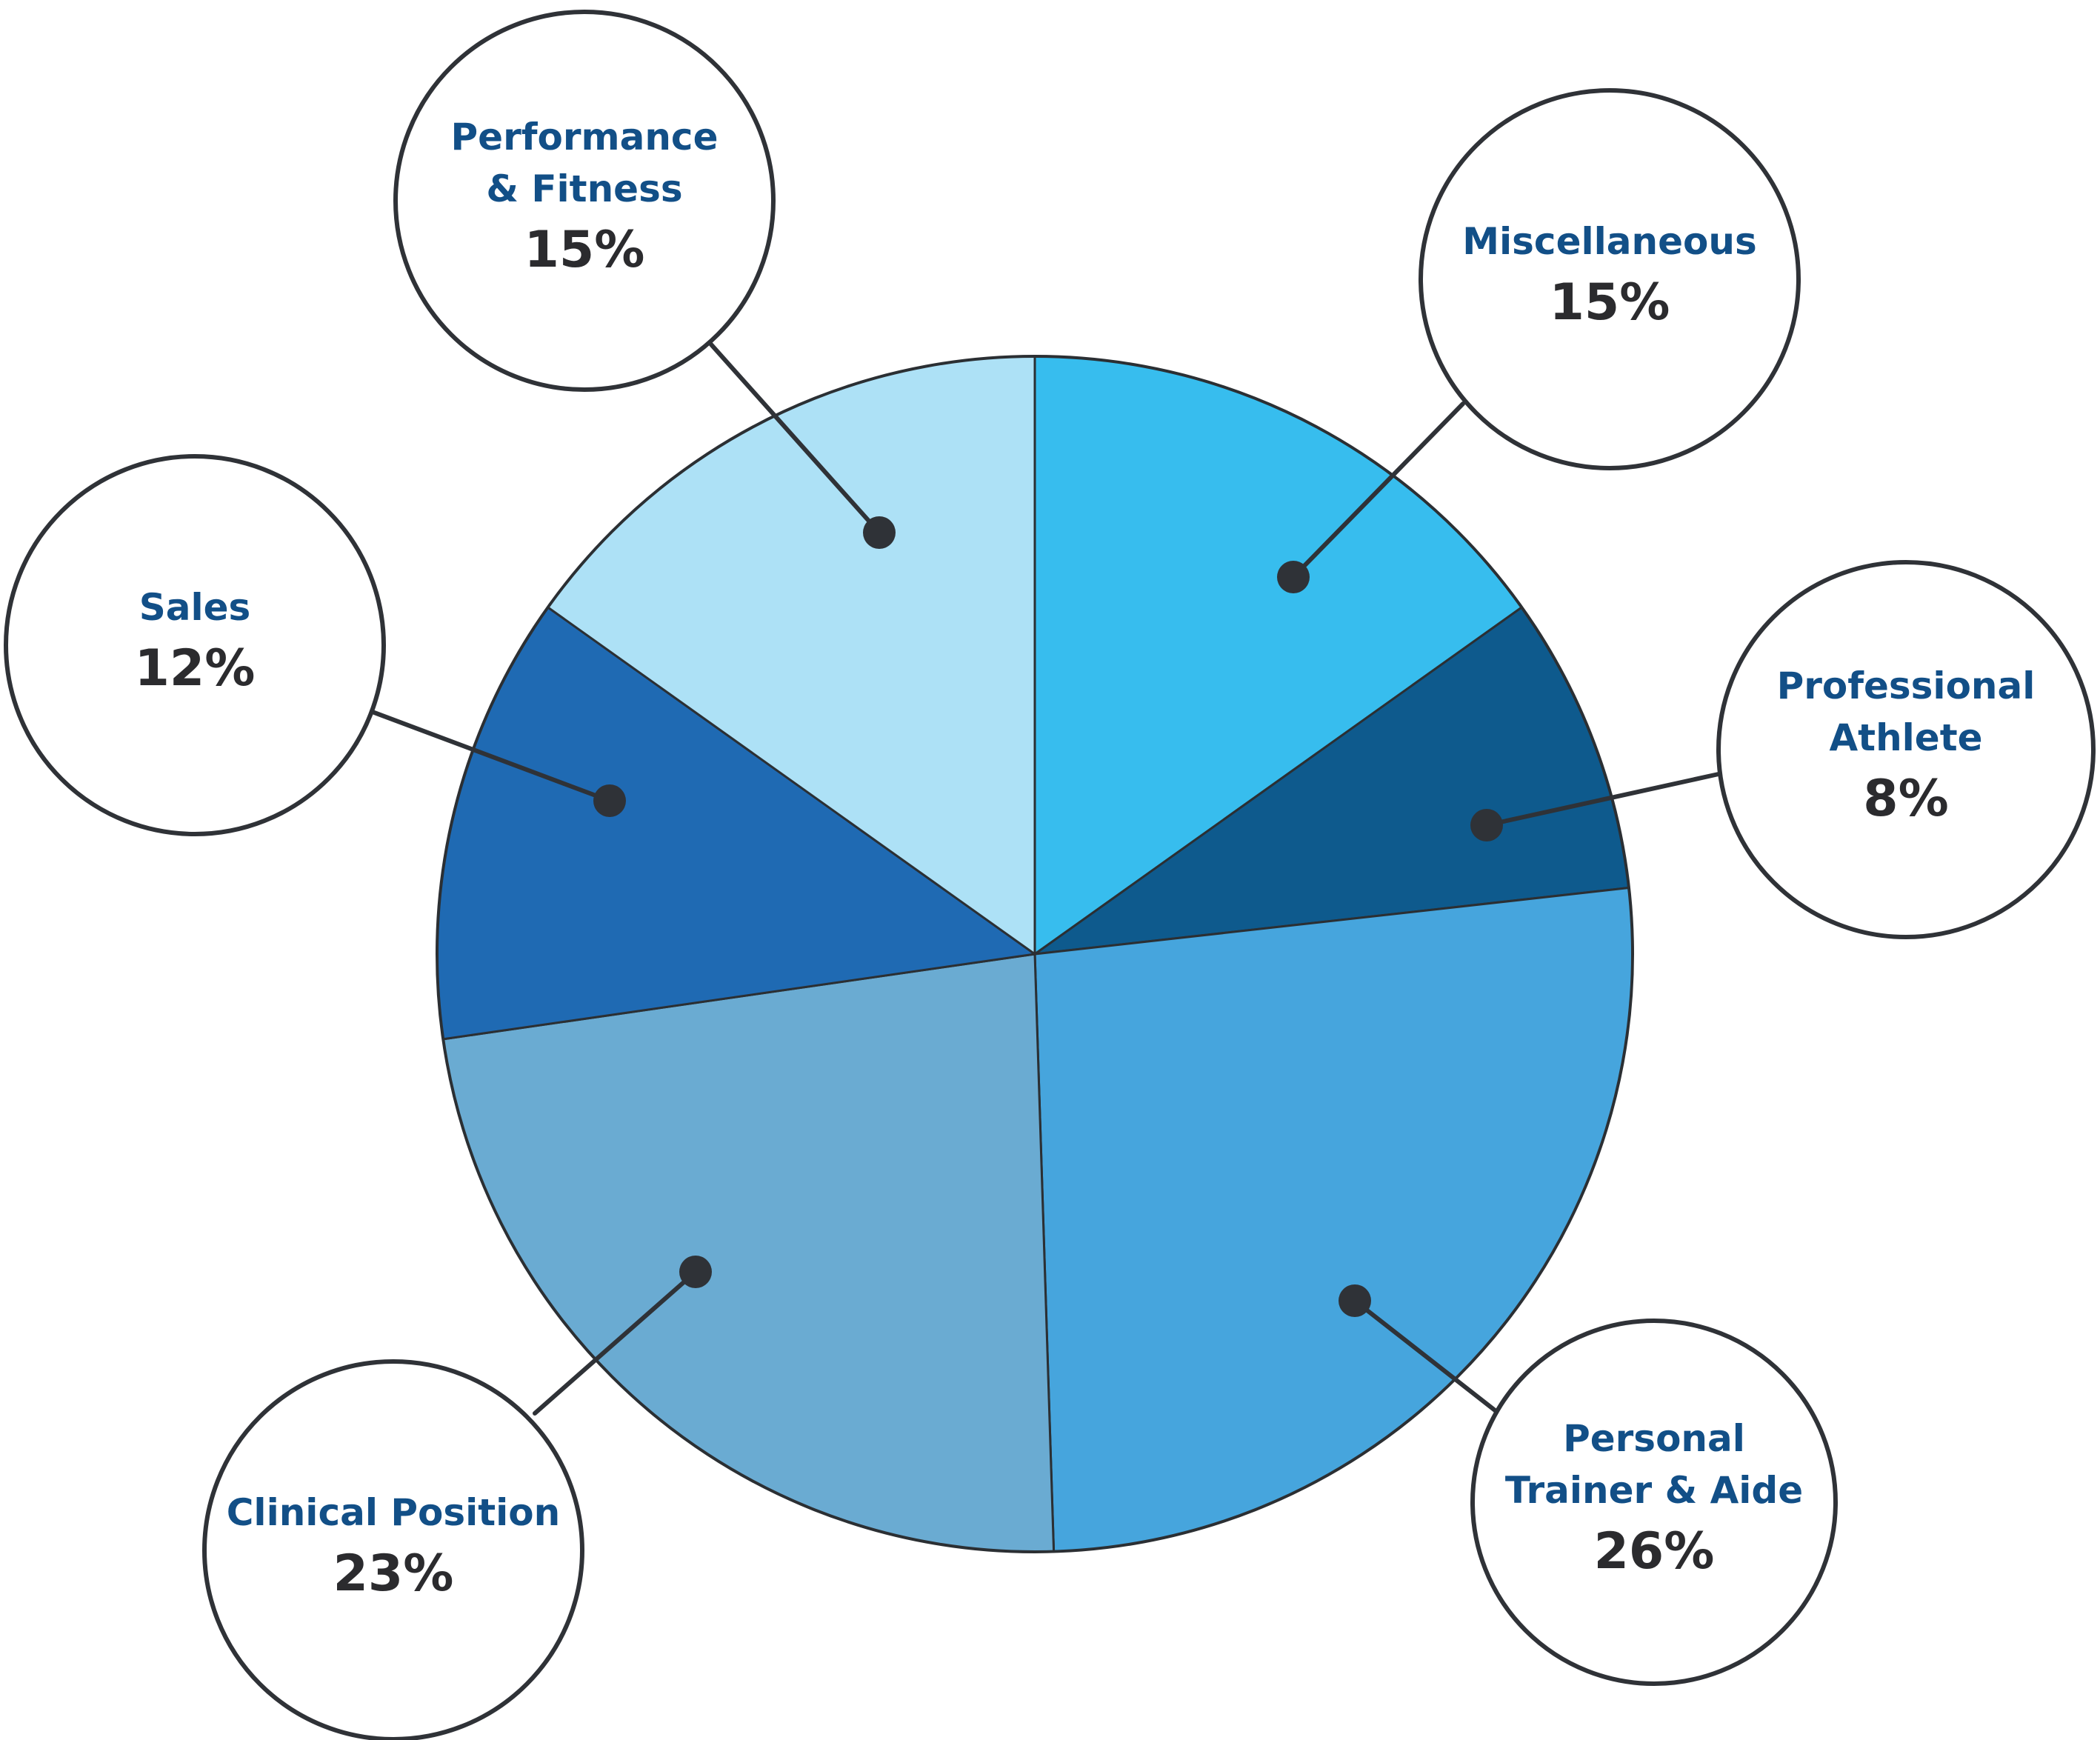 Image resolution: width=2100 pixels, height=1740 pixels. Describe the element at coordinates (1654, 1490) in the screenshot. I see `category-label: Trainer & Aide` at that location.